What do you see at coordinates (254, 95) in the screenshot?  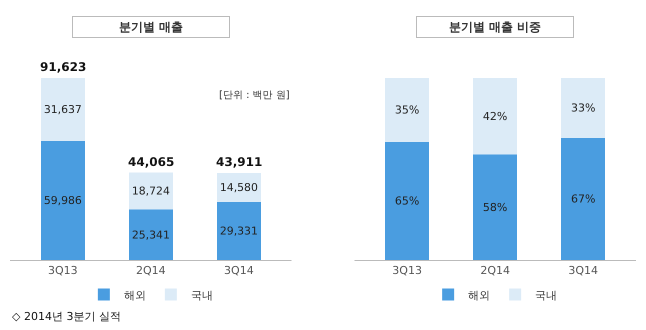 I see `annotation: [단위 : 백만 원]` at bounding box center [254, 95].